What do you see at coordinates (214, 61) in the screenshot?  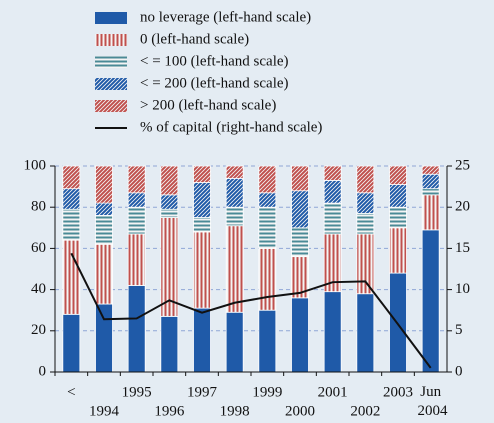 I see `legend-label: < = 100 (left-hand scale)` at bounding box center [214, 61].